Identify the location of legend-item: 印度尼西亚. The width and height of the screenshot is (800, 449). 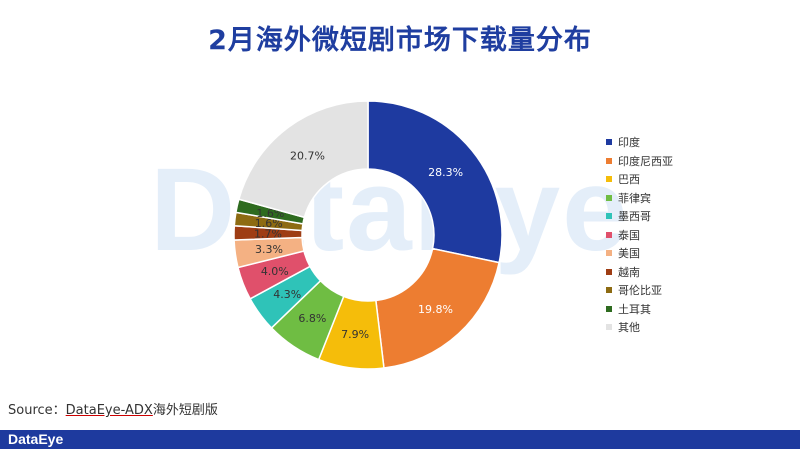
(639, 161).